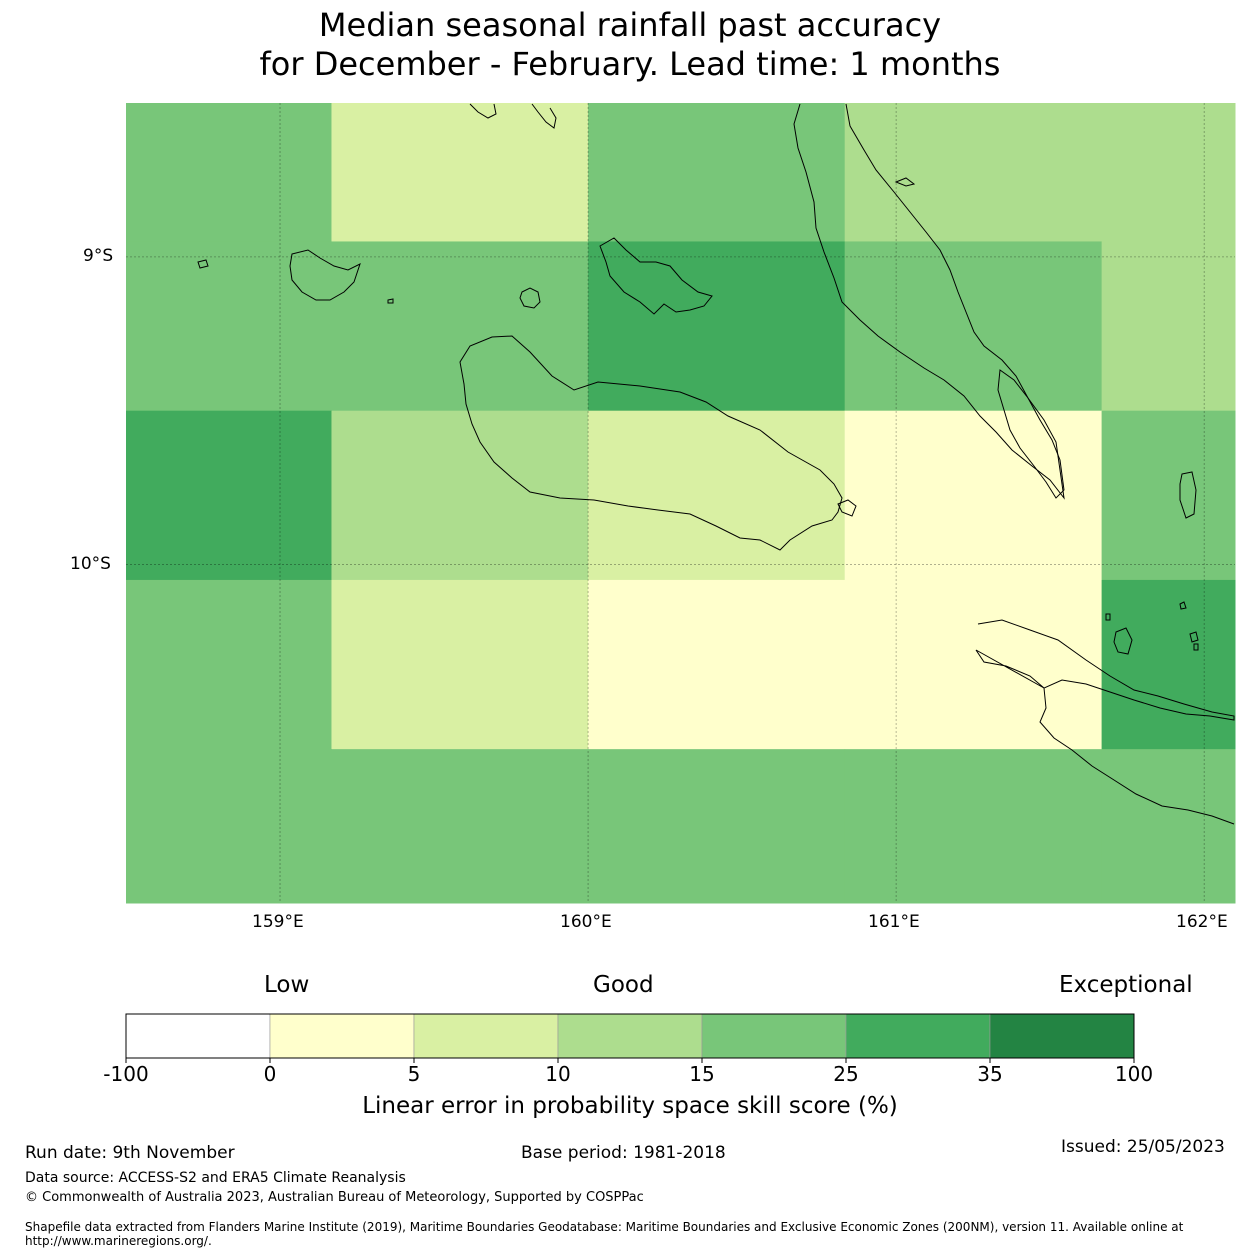 The width and height of the screenshot is (1260, 1260). I want to click on malaita-coastline, so click(929, 301).